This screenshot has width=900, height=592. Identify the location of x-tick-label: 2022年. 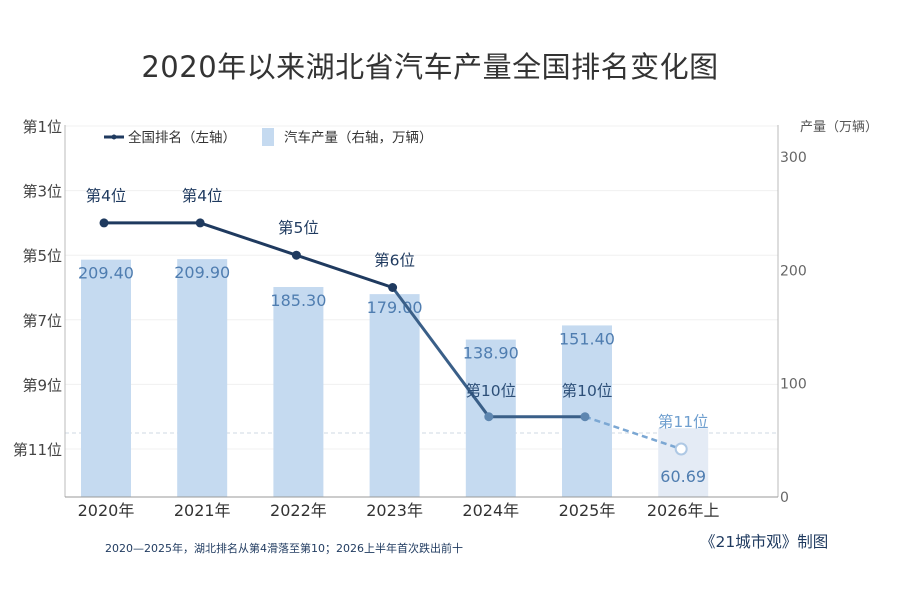
(298, 510).